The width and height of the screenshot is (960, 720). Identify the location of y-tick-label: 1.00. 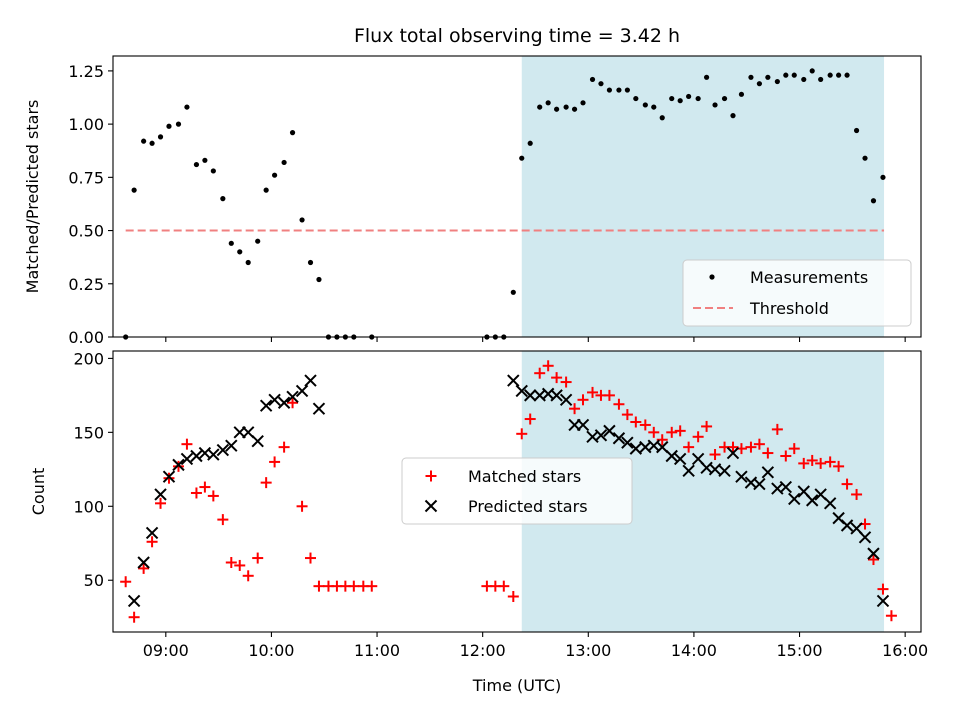
(86, 124).